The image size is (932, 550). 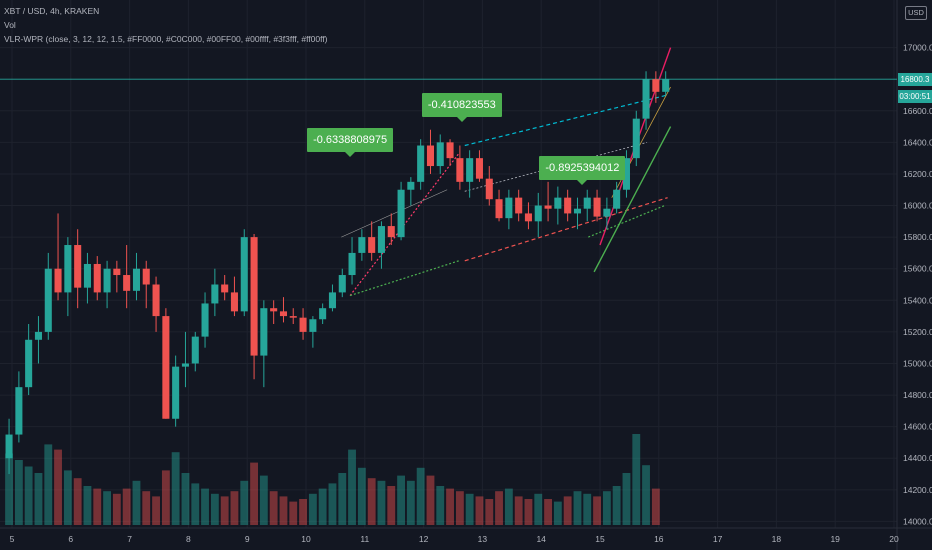 What do you see at coordinates (835, 539) in the screenshot?
I see `time-tick-label: 19` at bounding box center [835, 539].